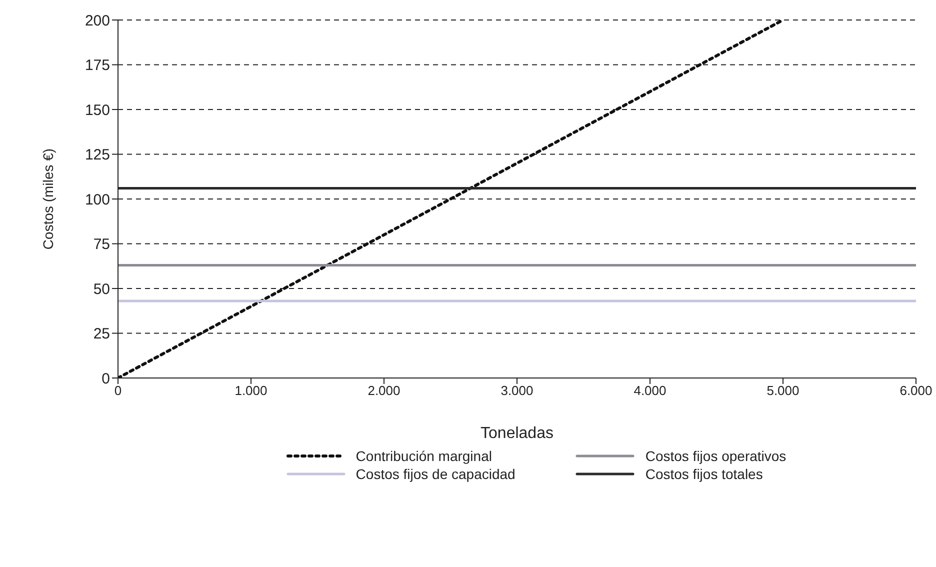 The height and width of the screenshot is (567, 936). I want to click on legend-label: Contribución marginal, so click(424, 456).